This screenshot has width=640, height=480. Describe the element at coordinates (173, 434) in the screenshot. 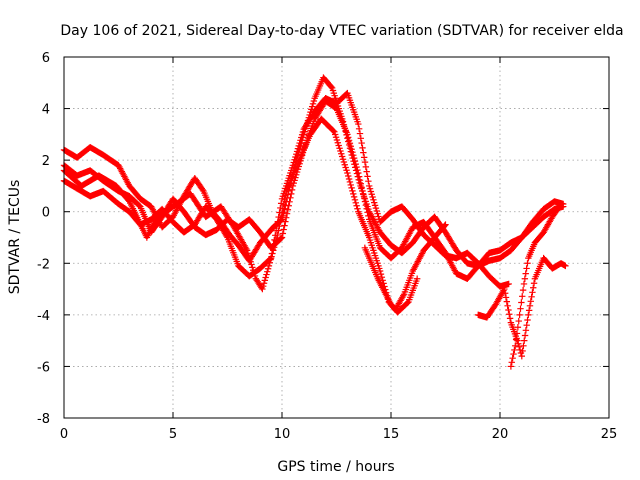

I see `x-tick-label: 5` at that location.